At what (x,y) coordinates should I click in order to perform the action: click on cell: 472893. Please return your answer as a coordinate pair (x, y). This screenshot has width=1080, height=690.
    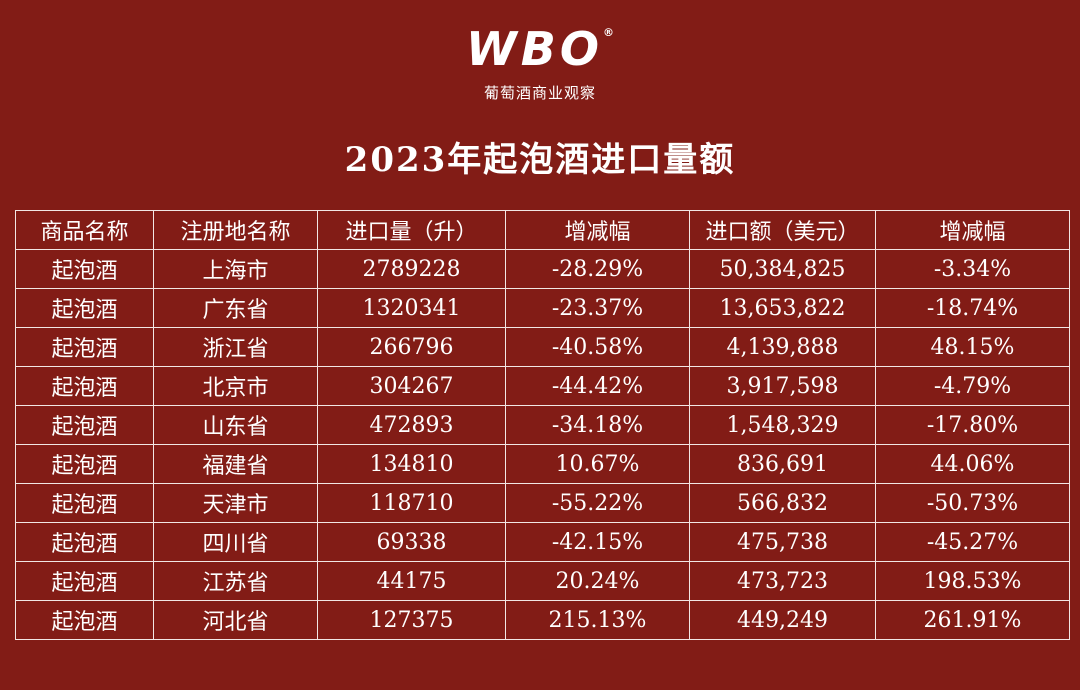
    Looking at the image, I should click on (411, 425).